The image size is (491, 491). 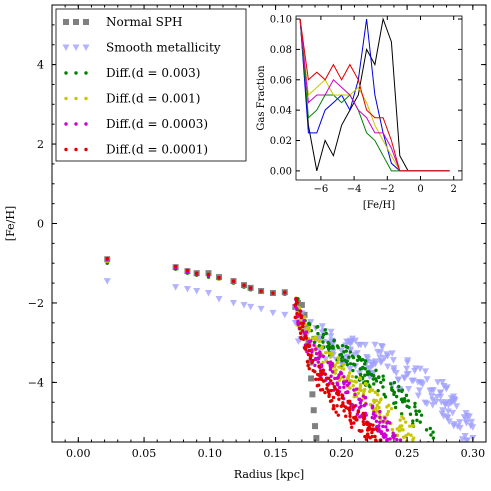 What do you see at coordinates (36, 303) in the screenshot?
I see `y-tick-label: −2` at bounding box center [36, 303].